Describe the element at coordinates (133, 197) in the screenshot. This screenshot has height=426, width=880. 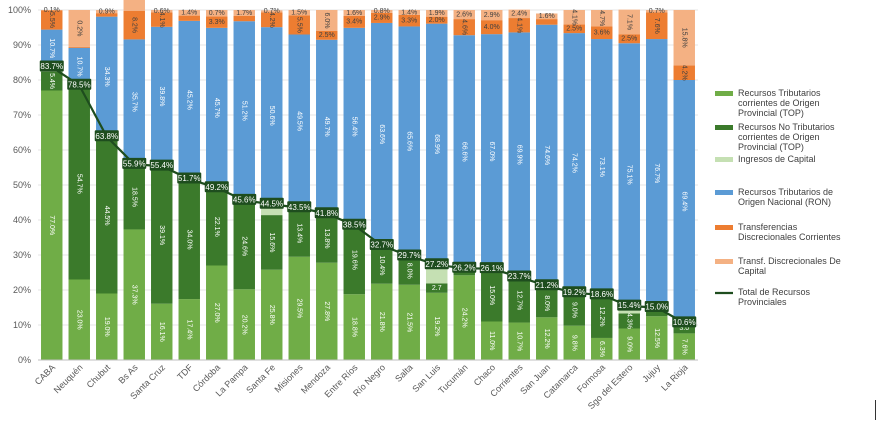
I see `segment-label: 18.5%` at that location.